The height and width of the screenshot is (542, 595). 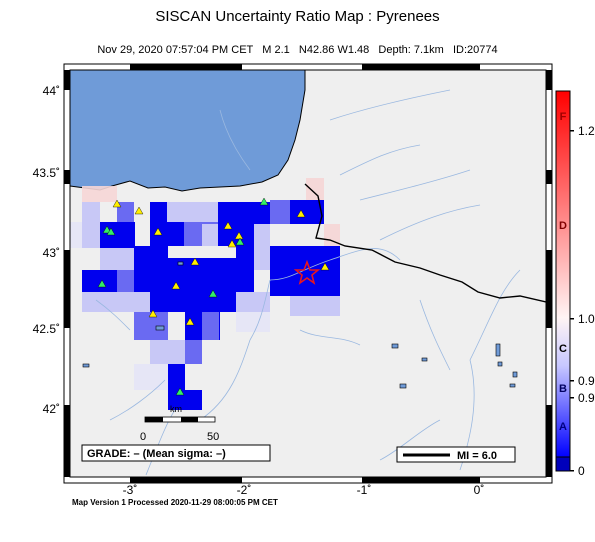 What do you see at coordinates (586, 381) in the screenshot?
I see `colorbar-value-0-9a: 0.9` at bounding box center [586, 381].